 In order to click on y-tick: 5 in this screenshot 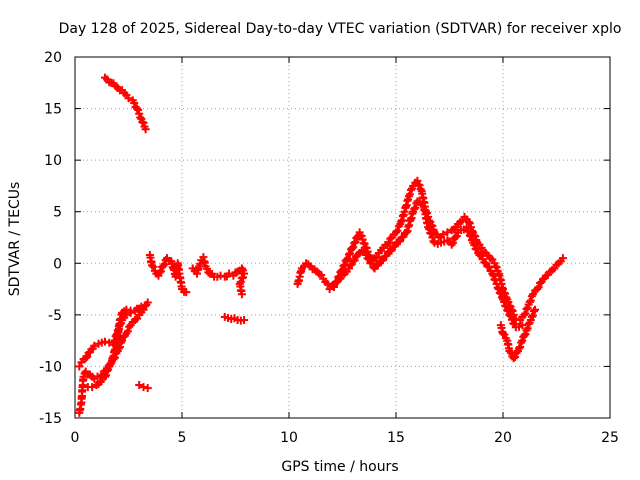, I will do `click(331, 213)`.